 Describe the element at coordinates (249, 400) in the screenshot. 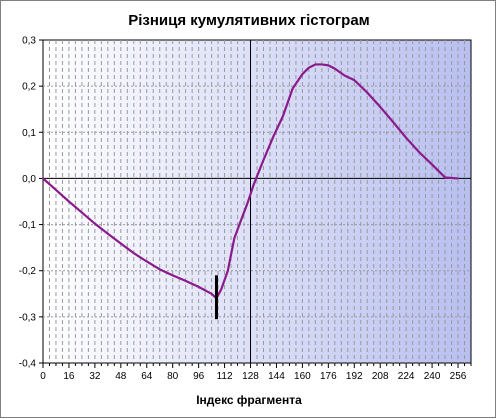

I see `x-axis-title: Індекс фрагмента` at that location.